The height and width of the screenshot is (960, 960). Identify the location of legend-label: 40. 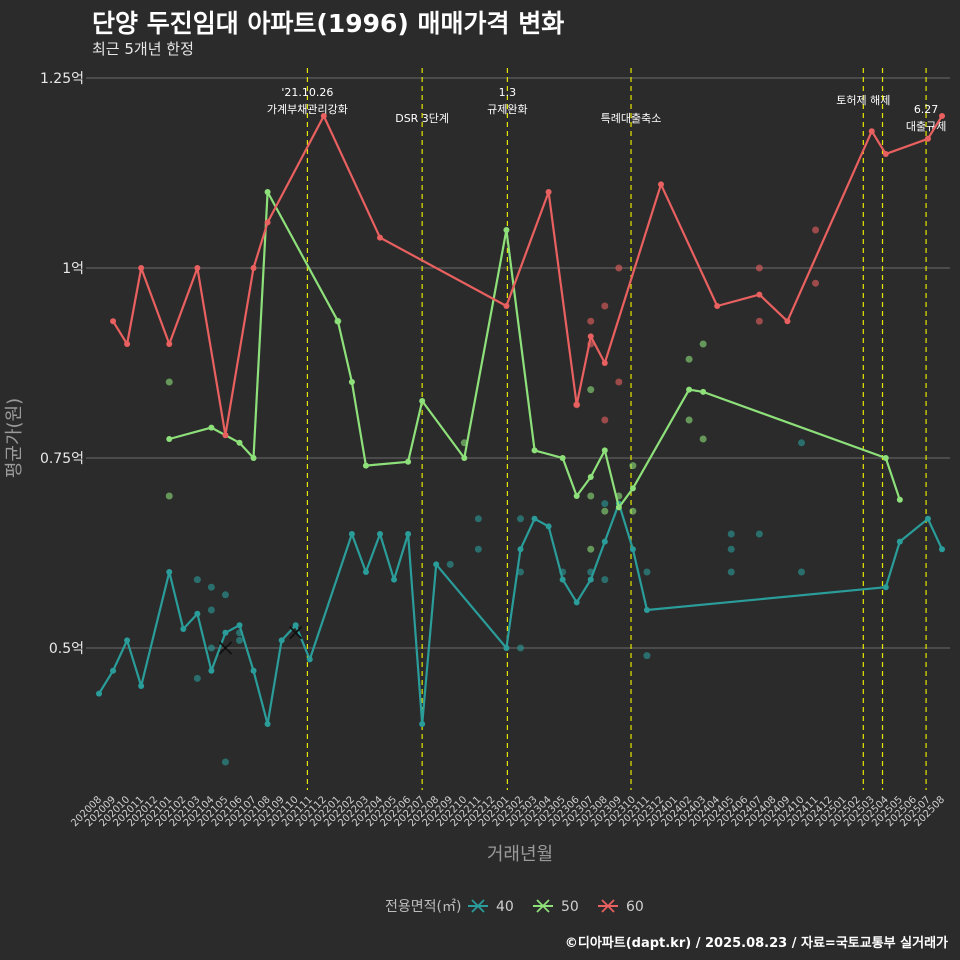
(505, 907).